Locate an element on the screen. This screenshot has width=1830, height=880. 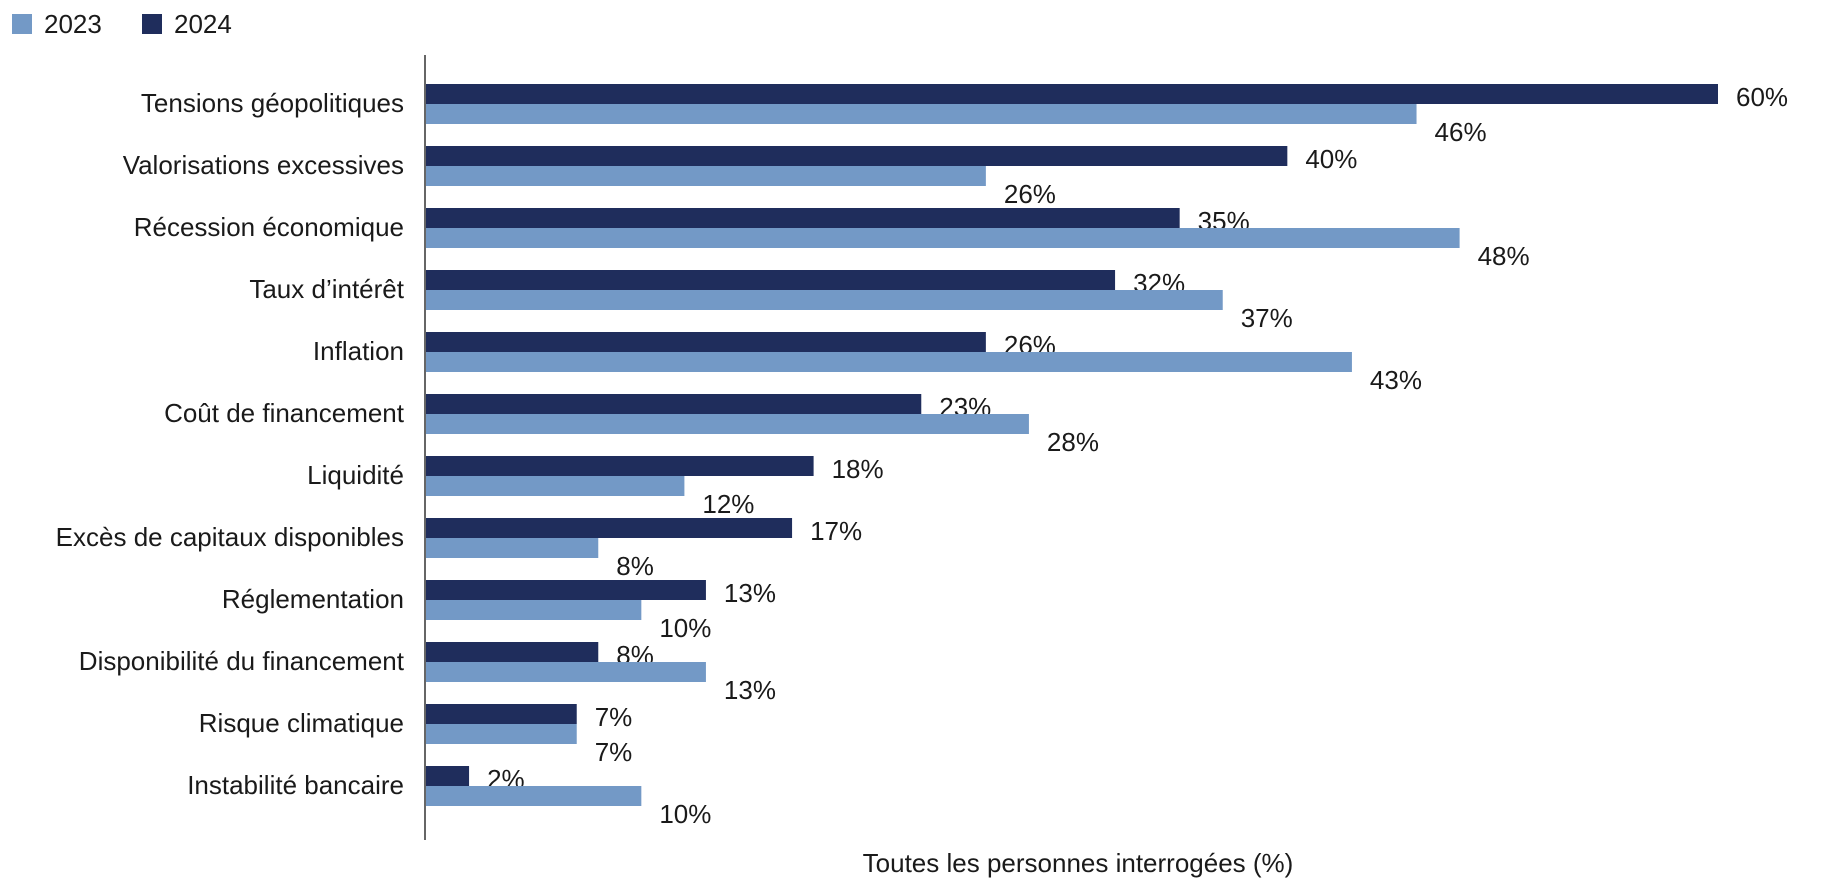
legend-label-2023: 2023 is located at coordinates (73, 24).